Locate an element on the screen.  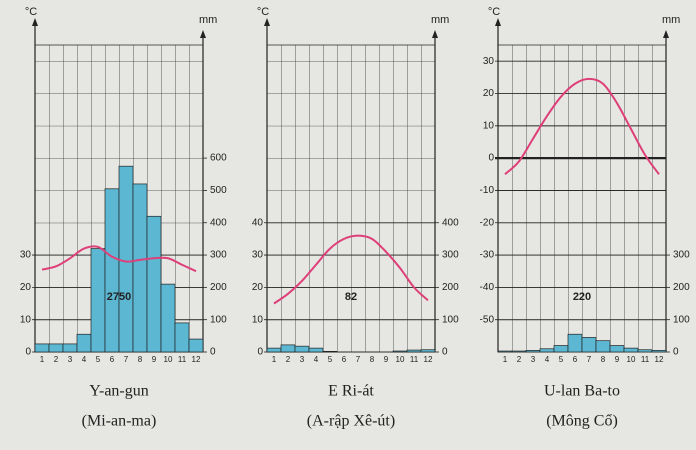
station-country: (Mi-an-ma) is located at coordinates (119, 421).